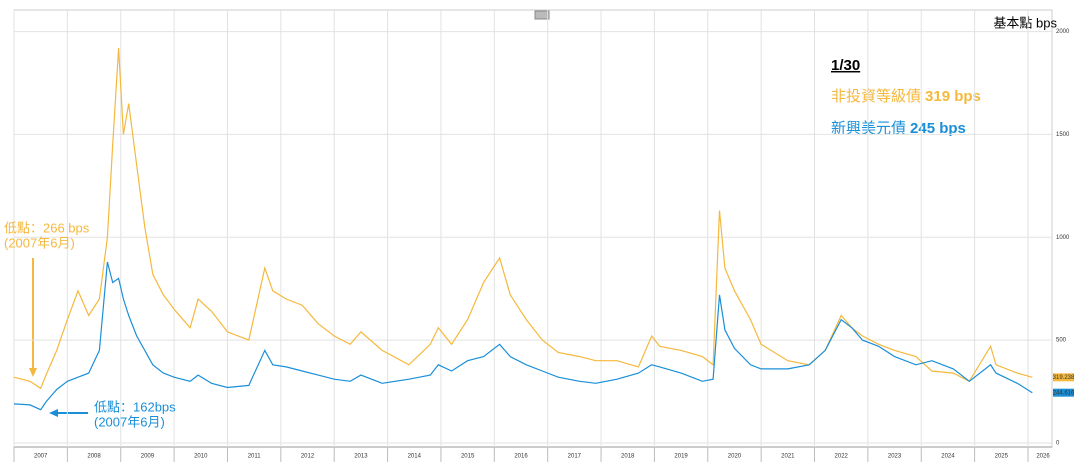  Describe the element at coordinates (868, 128) in the screenshot. I see `legend-name: 新興美元債` at that location.